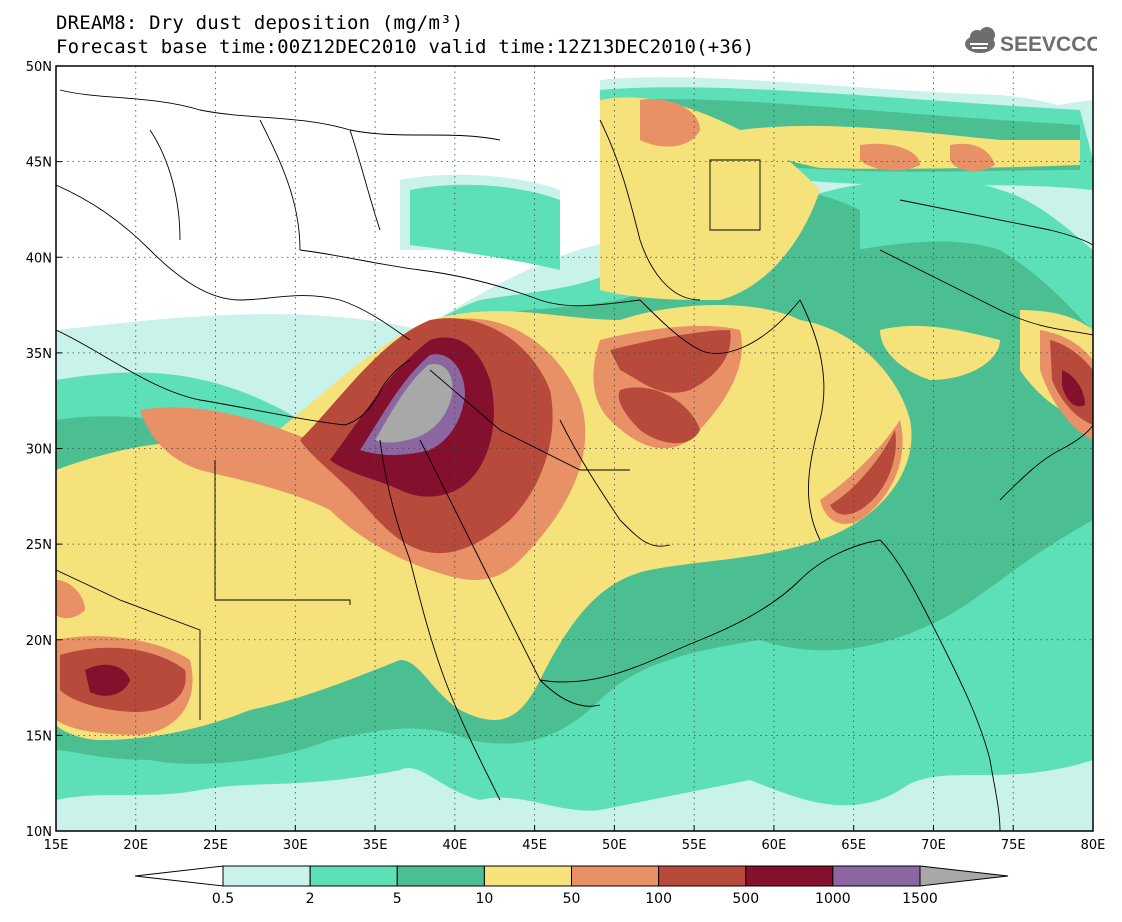 This screenshot has height=922, width=1122. Describe the element at coordinates (179, 876) in the screenshot. I see `colorbar-under-triangle` at that location.